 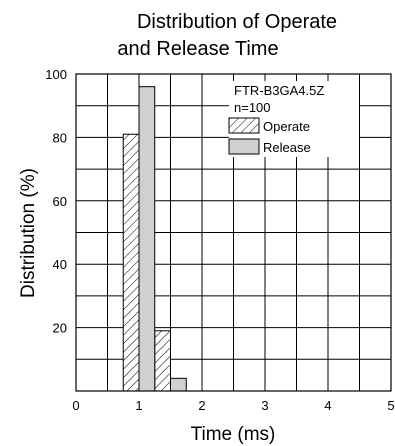 What do you see at coordinates (28, 233) in the screenshot?
I see `y-axis-label: Distribution (%)` at bounding box center [28, 233].